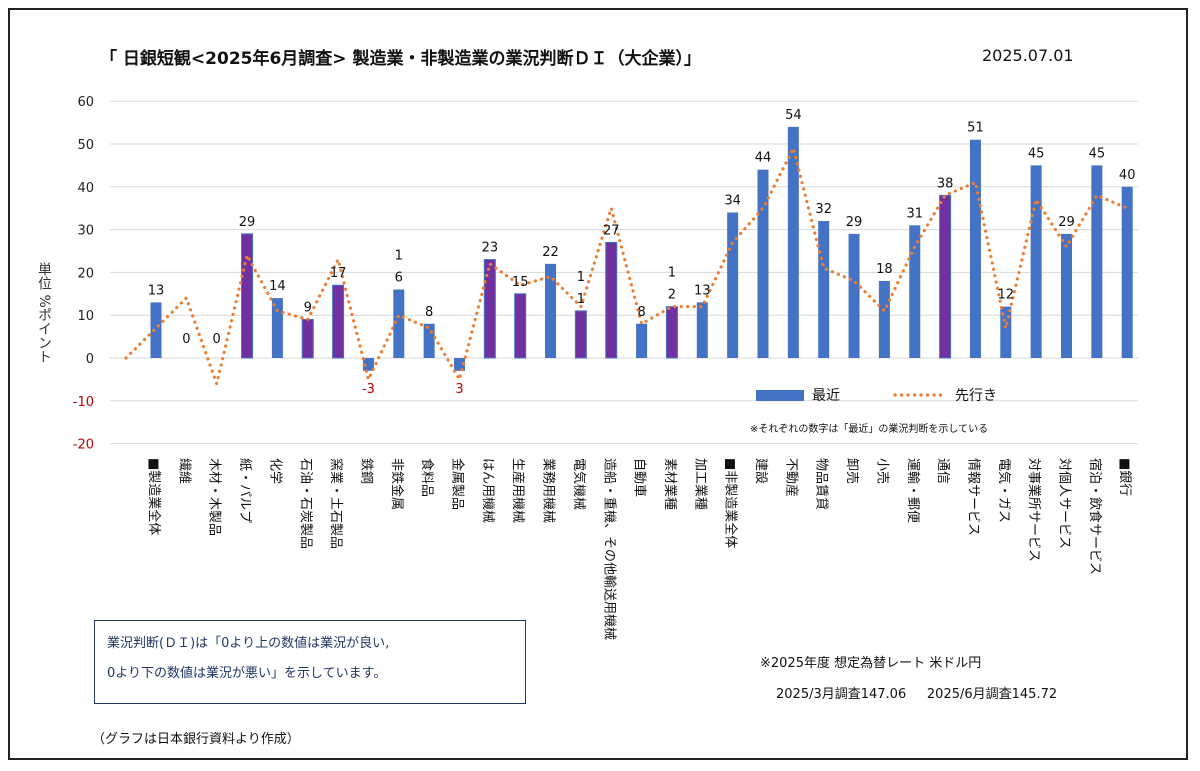  I want to click on category-label: 電気・ガス, so click(1004, 490).